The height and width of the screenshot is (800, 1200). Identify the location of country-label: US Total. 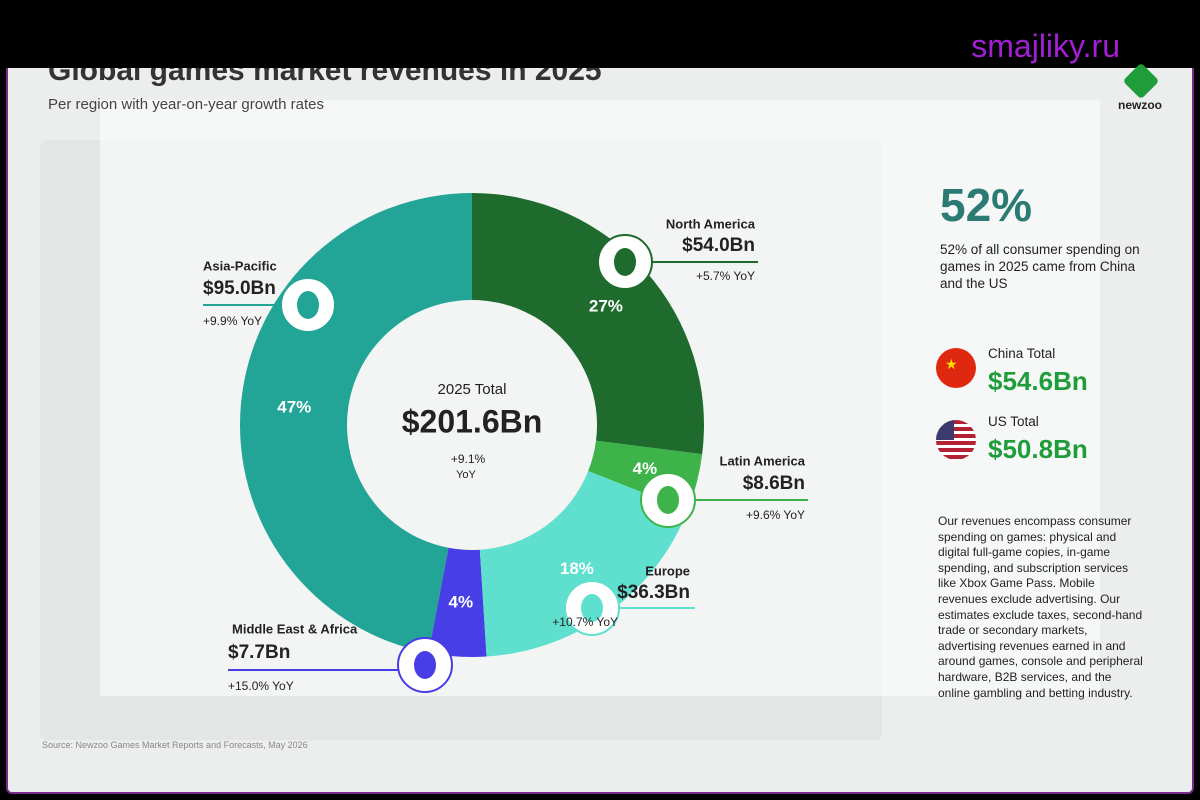
(1013, 421).